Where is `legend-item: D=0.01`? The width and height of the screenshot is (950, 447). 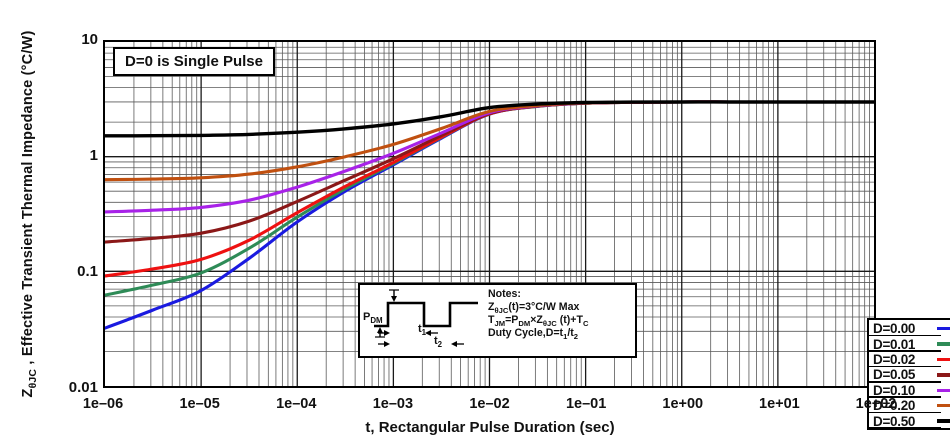
legend-item: D=0.01 is located at coordinates (909, 344).